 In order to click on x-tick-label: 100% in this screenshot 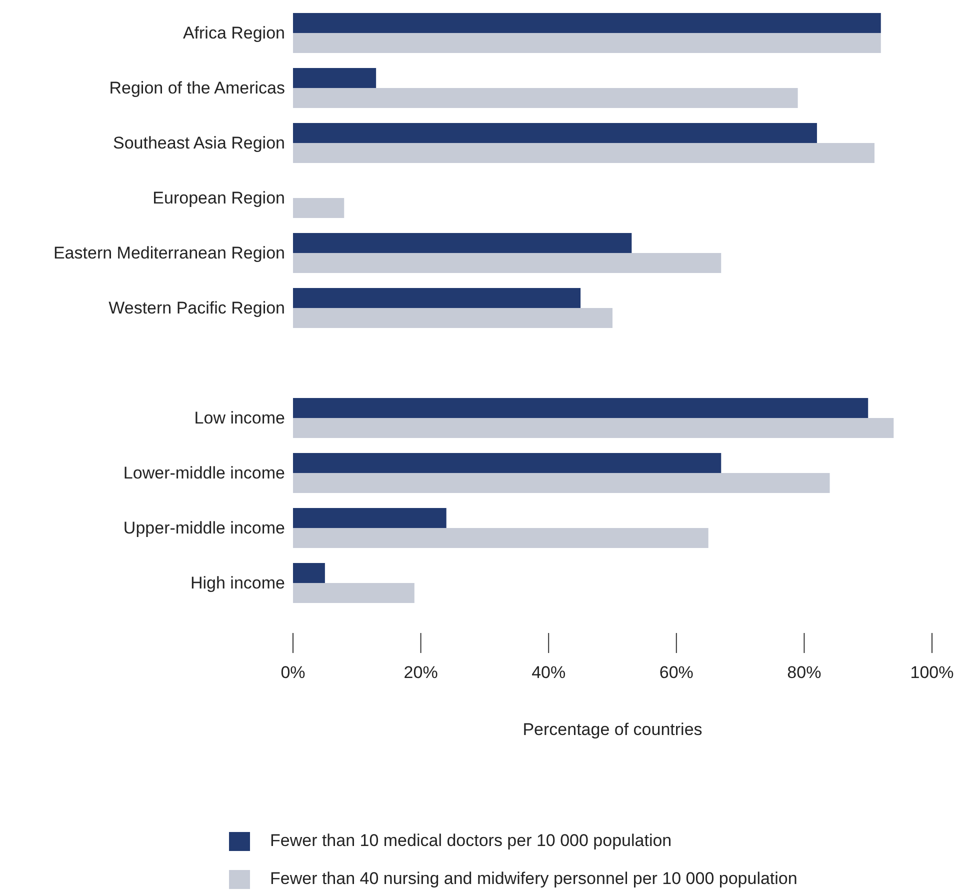, I will do `click(932, 672)`.